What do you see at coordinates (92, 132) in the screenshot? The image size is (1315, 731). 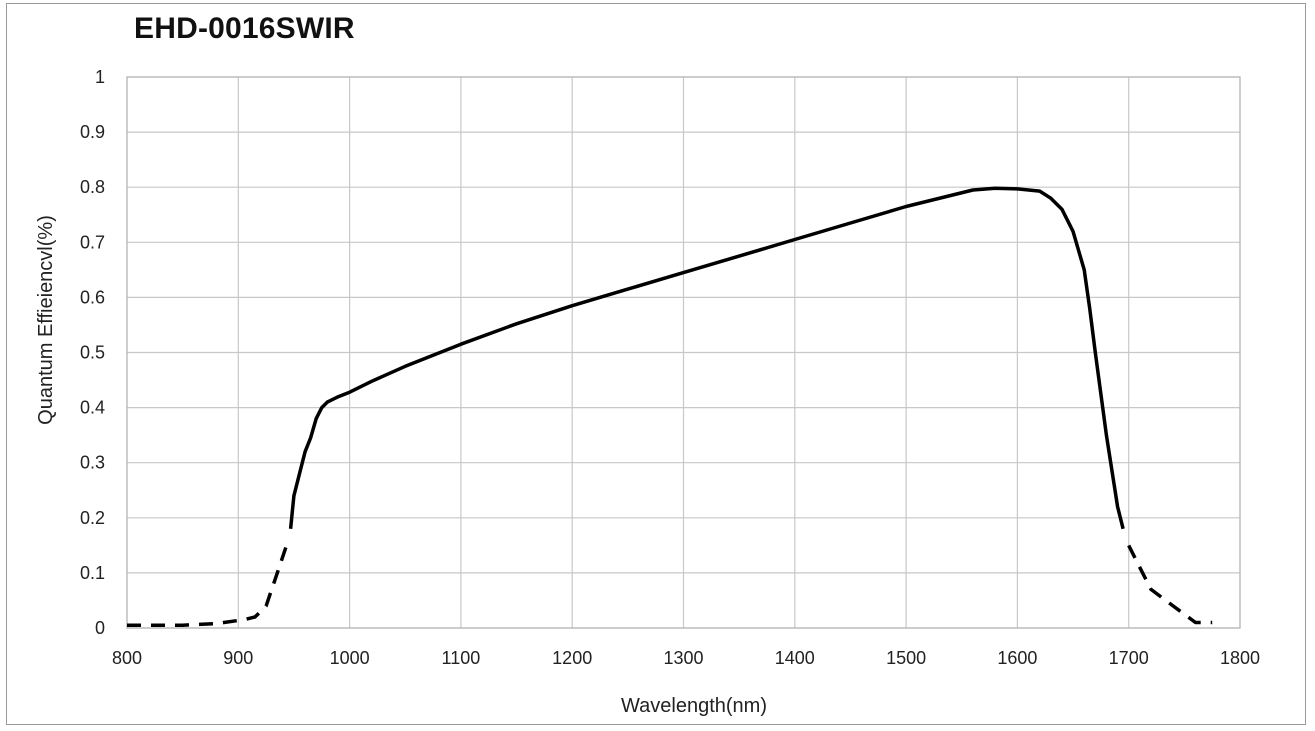 I see `y-tick-label: 0.9` at bounding box center [92, 132].